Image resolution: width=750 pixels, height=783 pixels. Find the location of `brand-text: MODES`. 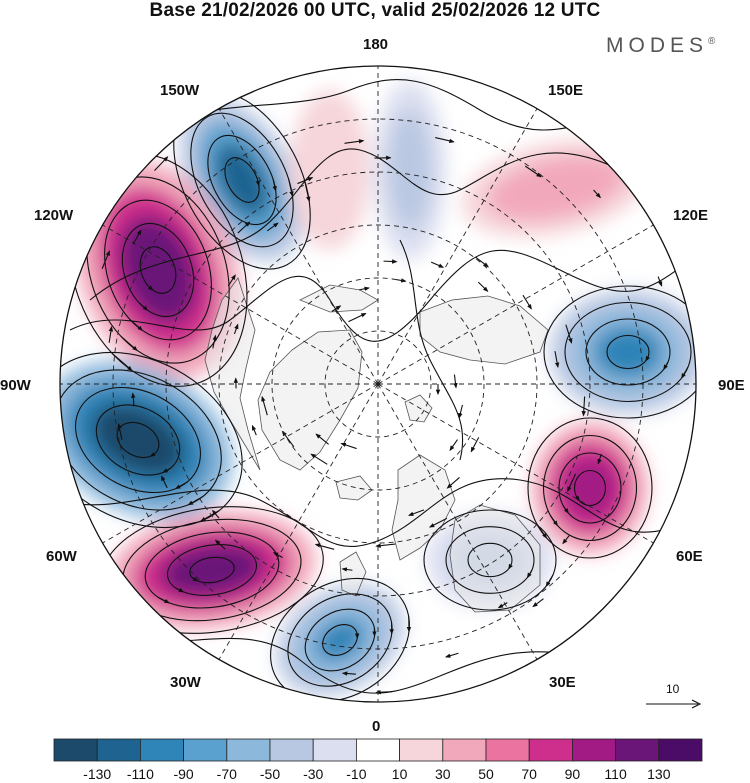

brand-text: MODES is located at coordinates (657, 45).